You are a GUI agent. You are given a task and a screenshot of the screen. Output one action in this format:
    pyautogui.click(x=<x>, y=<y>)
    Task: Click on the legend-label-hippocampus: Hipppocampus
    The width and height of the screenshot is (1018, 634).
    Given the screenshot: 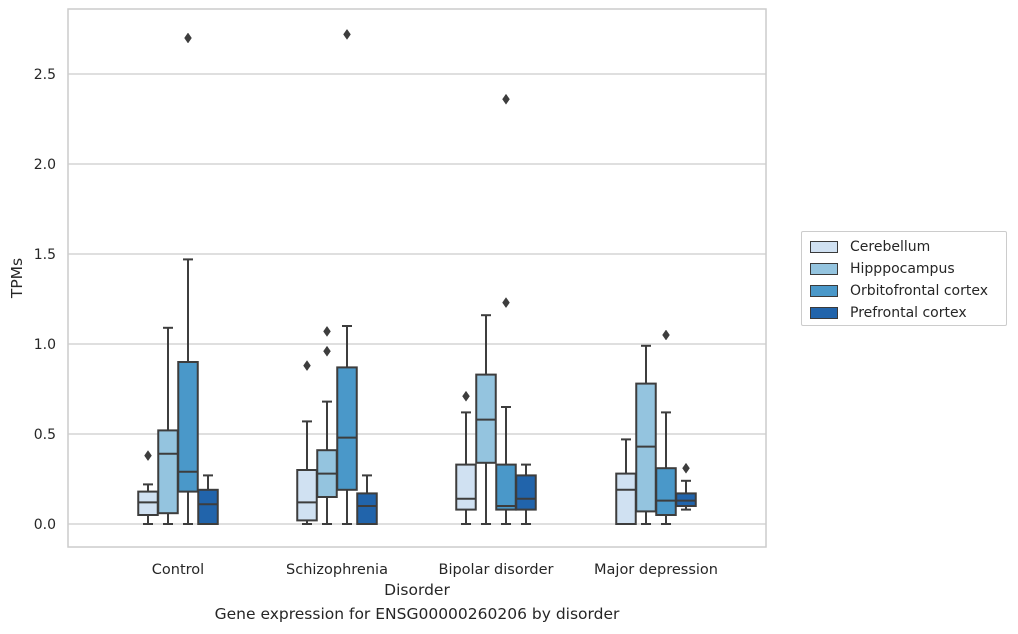 What is the action you would take?
    pyautogui.click(x=902, y=269)
    